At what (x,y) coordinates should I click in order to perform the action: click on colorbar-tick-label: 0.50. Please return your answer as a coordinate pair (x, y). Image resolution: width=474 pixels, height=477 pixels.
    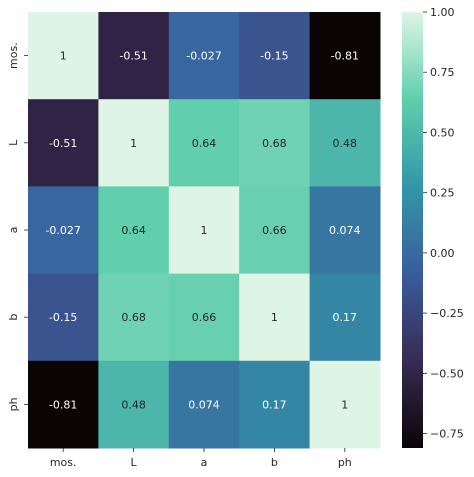
    Looking at the image, I should click on (442, 132).